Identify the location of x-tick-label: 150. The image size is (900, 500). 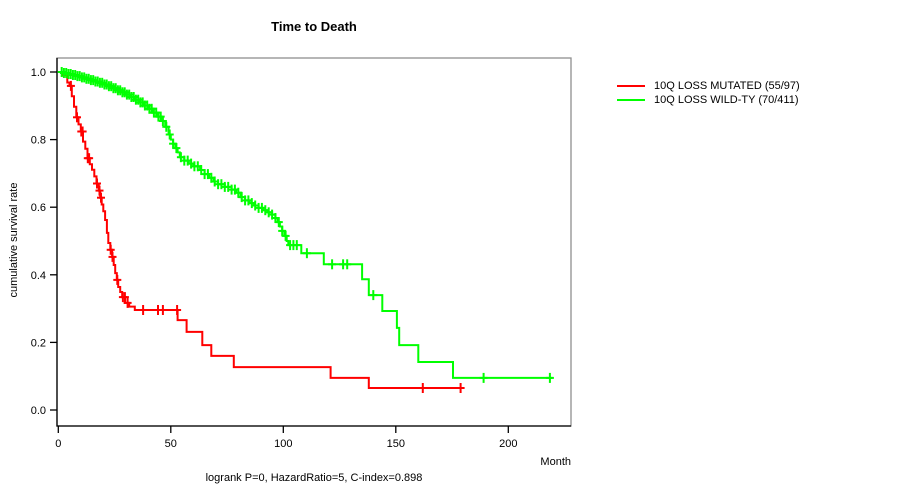
(396, 444).